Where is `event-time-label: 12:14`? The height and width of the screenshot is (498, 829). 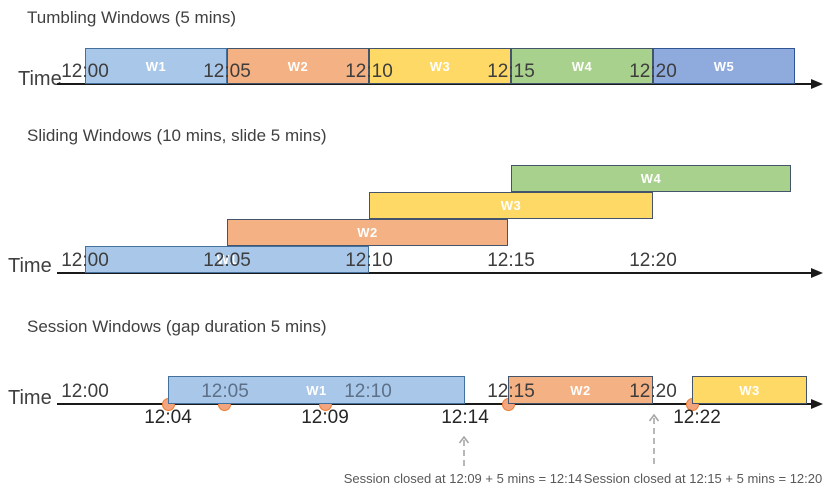
event-time-label: 12:14 is located at coordinates (465, 417).